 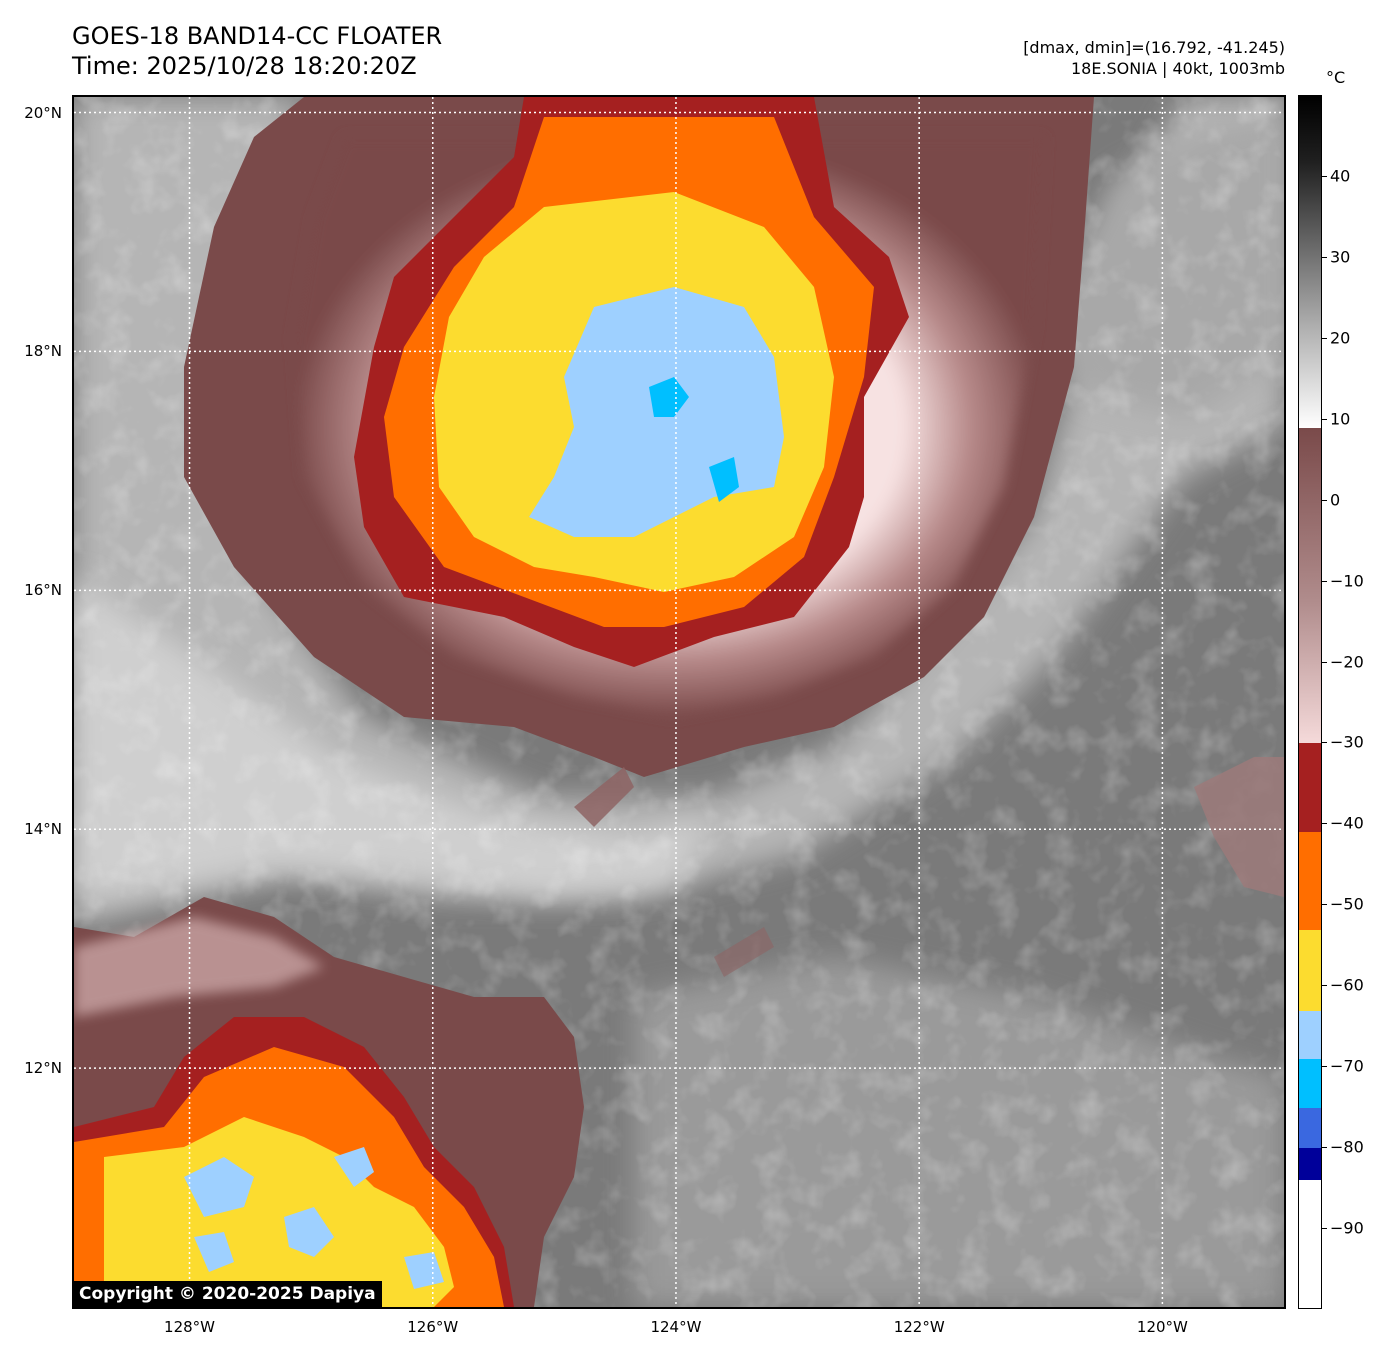 I want to click on colorbar-tick-label: 30, so click(x=1340, y=257).